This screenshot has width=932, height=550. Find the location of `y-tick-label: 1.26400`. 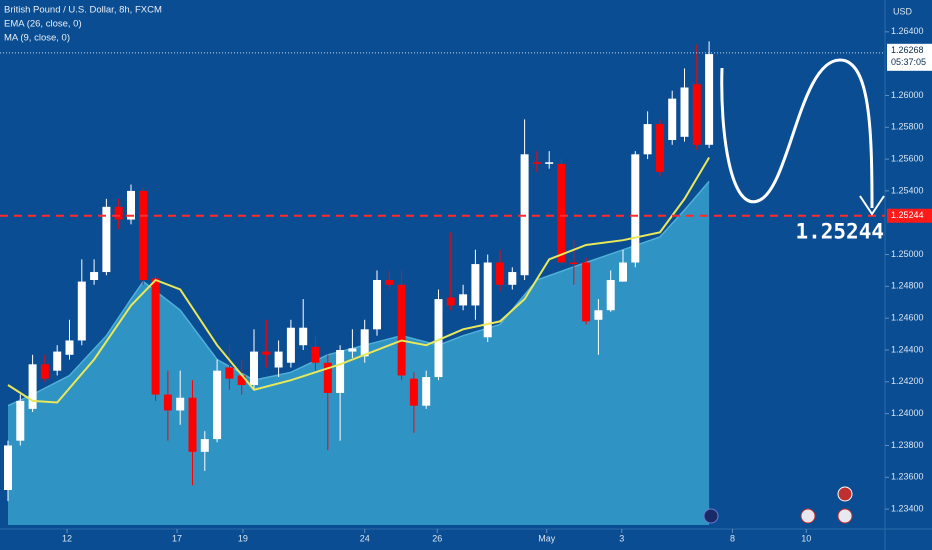

y-tick-label: 1.26400 is located at coordinates (907, 31).